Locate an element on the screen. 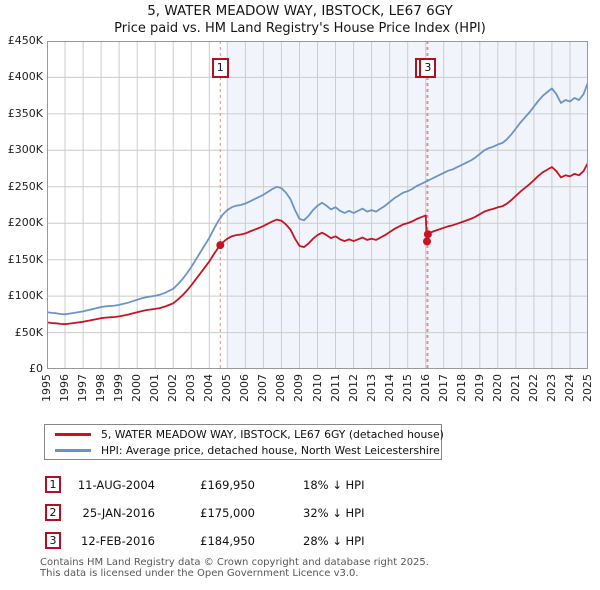 This screenshot has height=590, width=600. x-tick-label: 2004 is located at coordinates (209, 388).